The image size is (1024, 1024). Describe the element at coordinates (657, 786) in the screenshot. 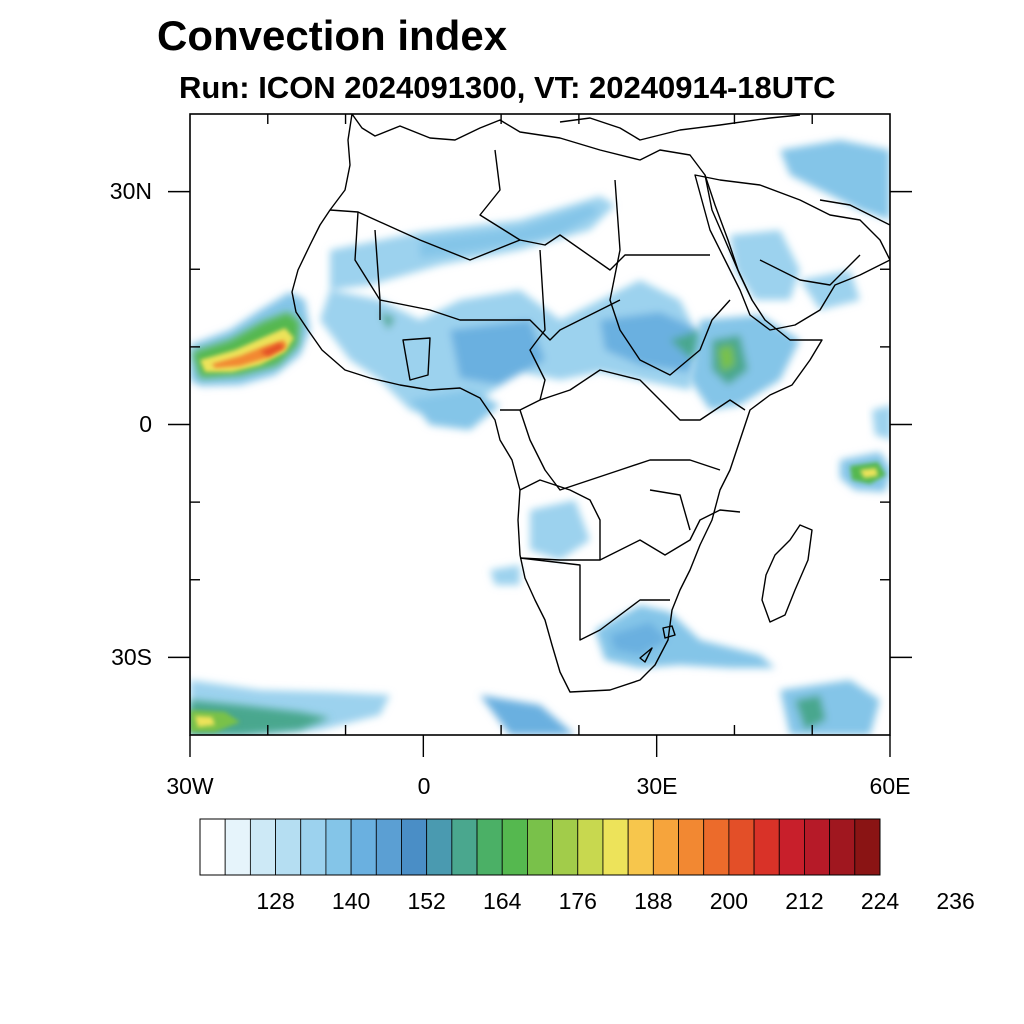

I see `lon-label-30e: 30E` at that location.